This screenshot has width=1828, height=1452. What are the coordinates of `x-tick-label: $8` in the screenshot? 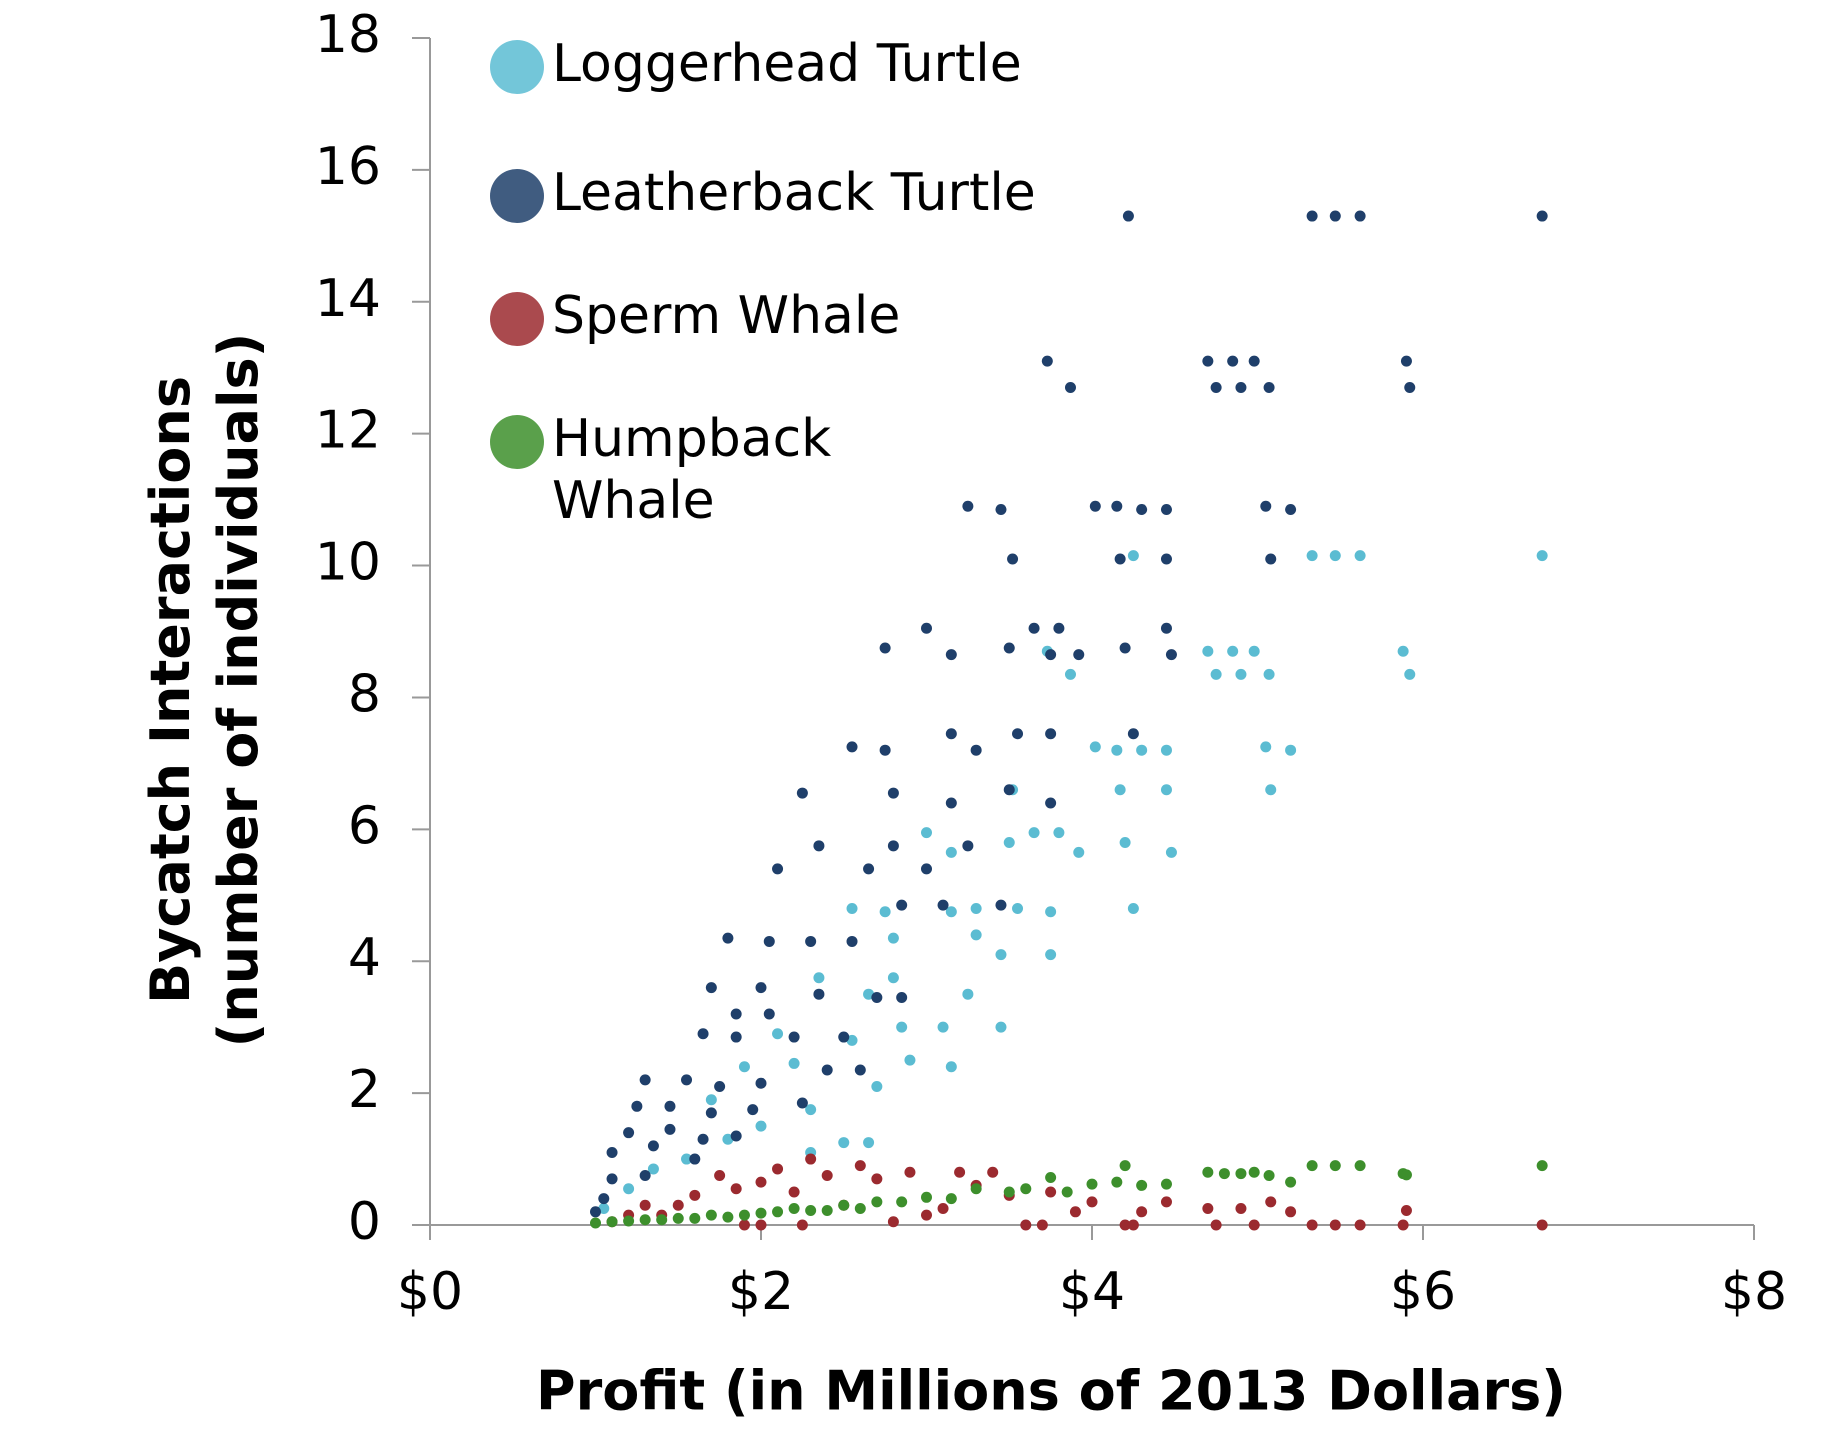 It's located at (1754, 1292).